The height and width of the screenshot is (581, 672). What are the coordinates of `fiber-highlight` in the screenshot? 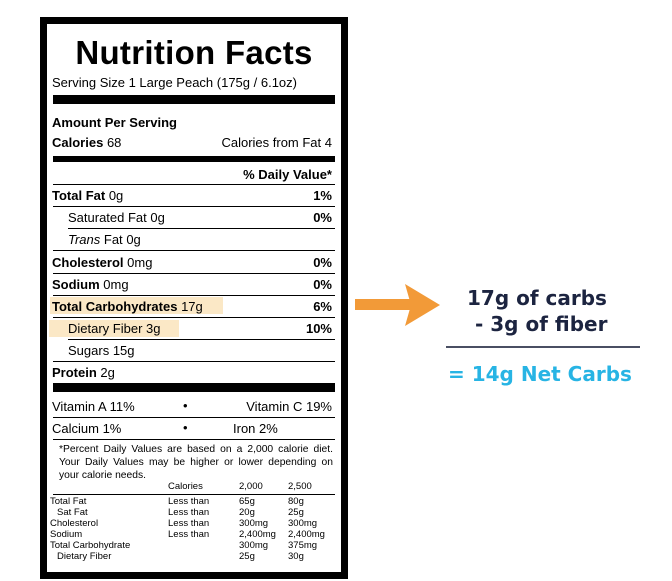 It's located at (114, 328).